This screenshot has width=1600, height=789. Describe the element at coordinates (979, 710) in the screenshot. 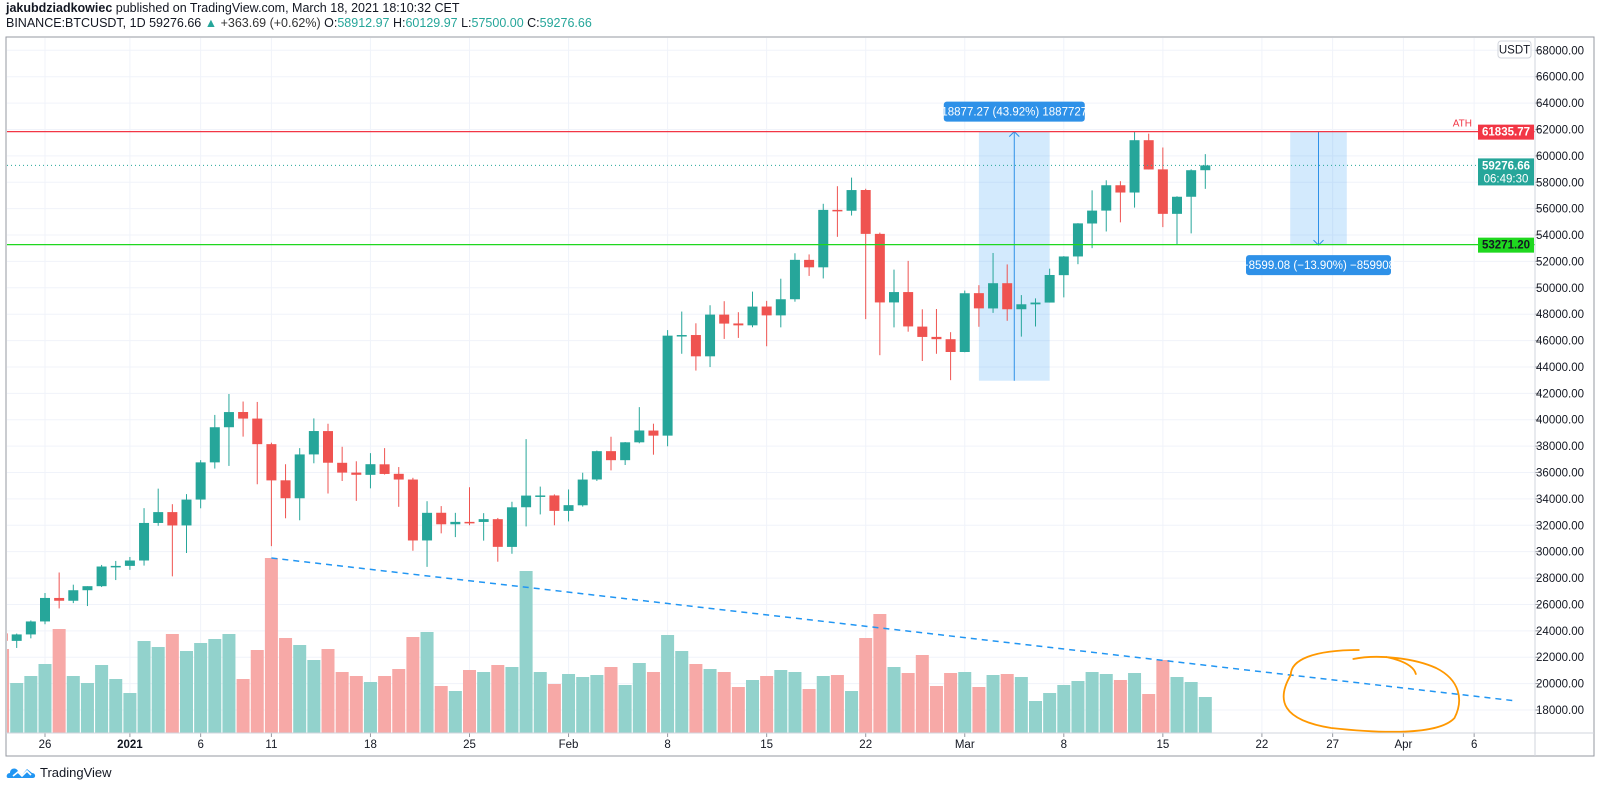

I see `volume-bar` at that location.